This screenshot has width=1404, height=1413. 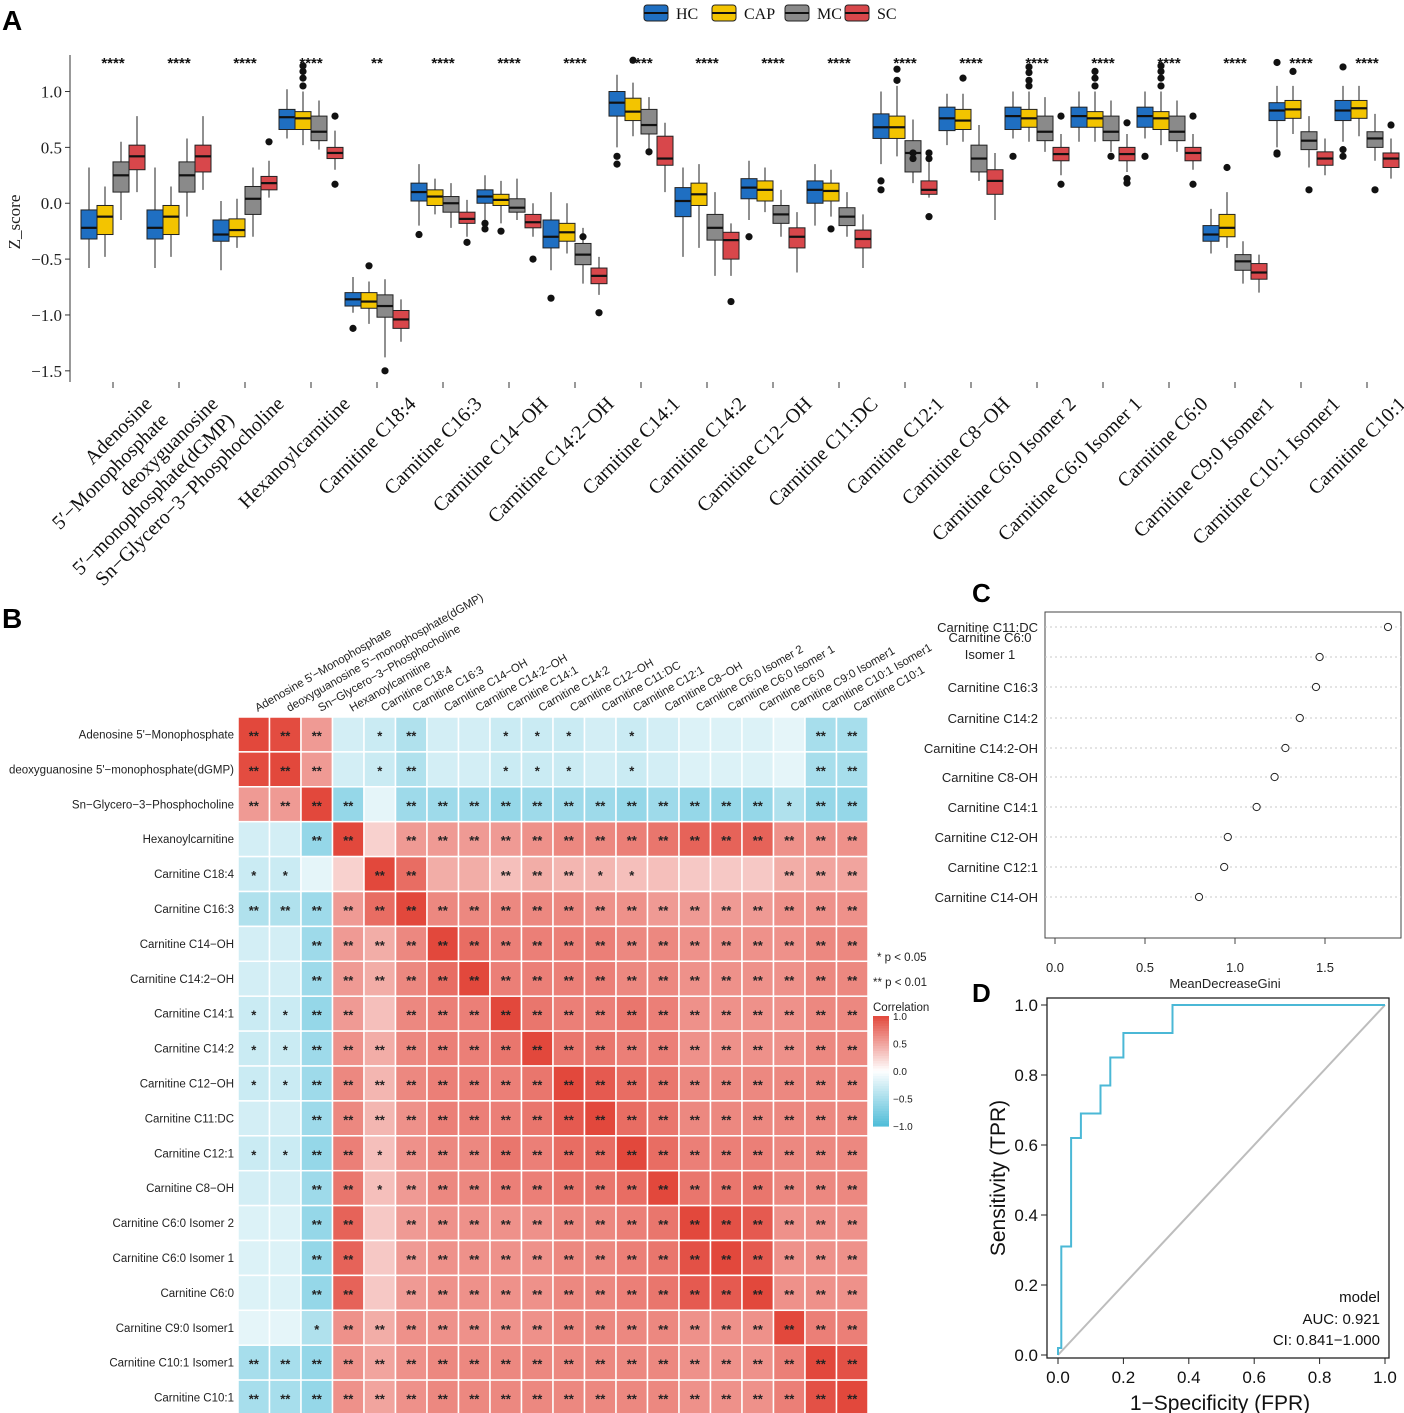 What do you see at coordinates (993, 807) in the screenshot?
I see `dot-label: Carnitine C14:1` at bounding box center [993, 807].